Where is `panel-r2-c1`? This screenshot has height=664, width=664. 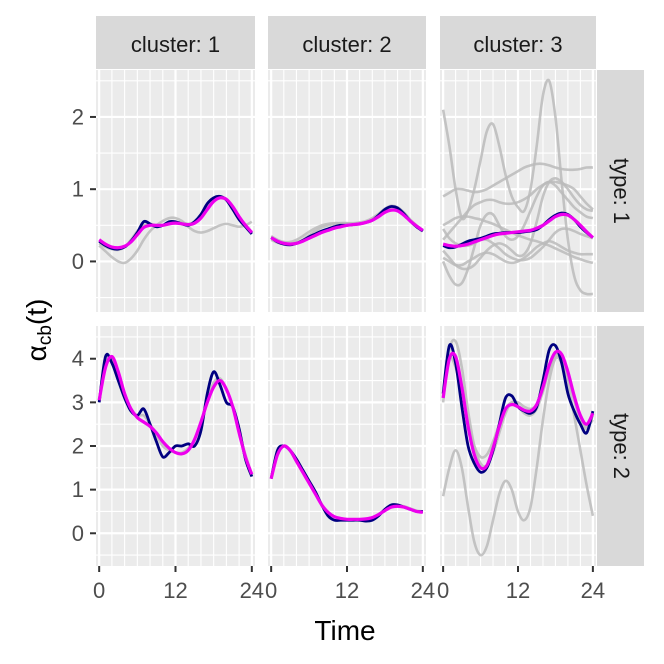
panel-r2-c1 is located at coordinates (175, 446).